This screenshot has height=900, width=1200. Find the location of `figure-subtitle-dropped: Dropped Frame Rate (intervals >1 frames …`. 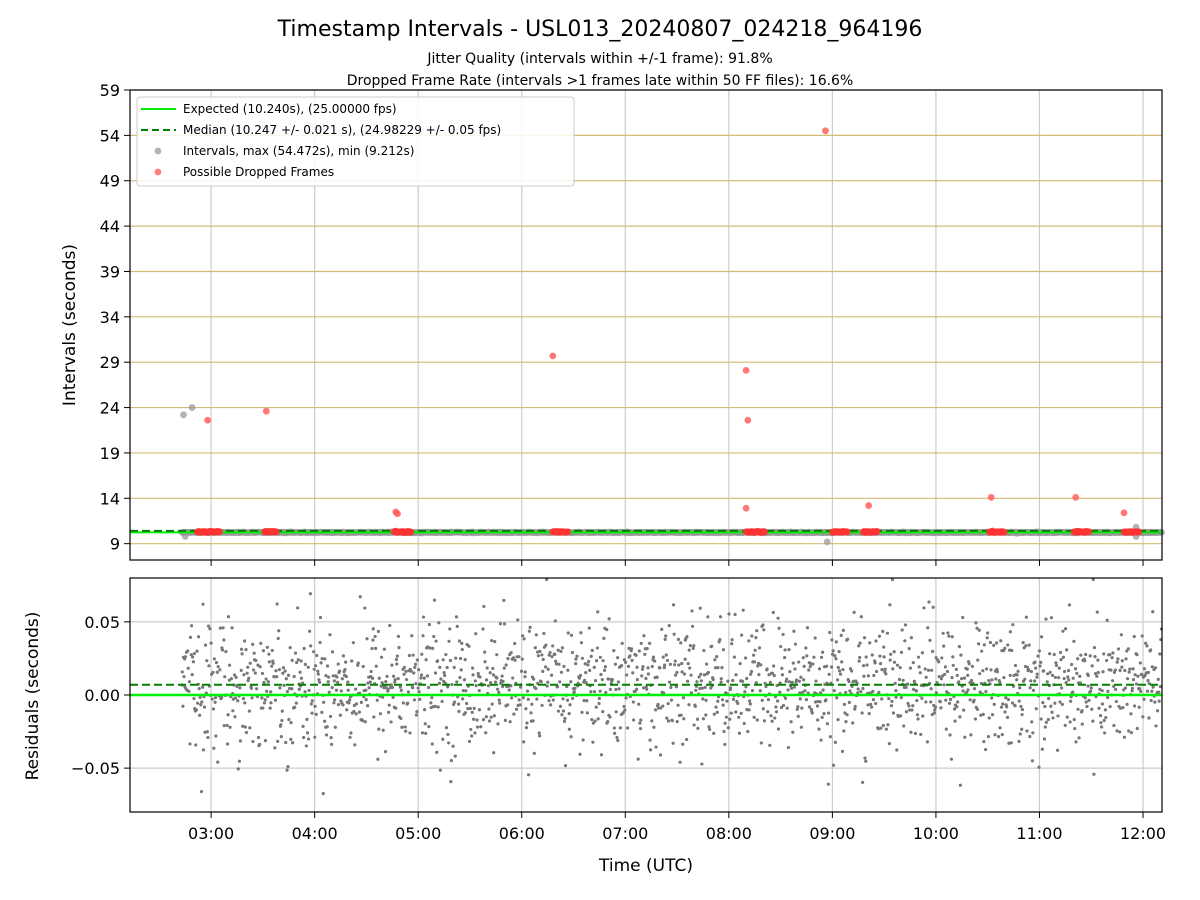

figure-subtitle-dropped: Dropped Frame Rate (intervals >1 frames … is located at coordinates (600, 81).